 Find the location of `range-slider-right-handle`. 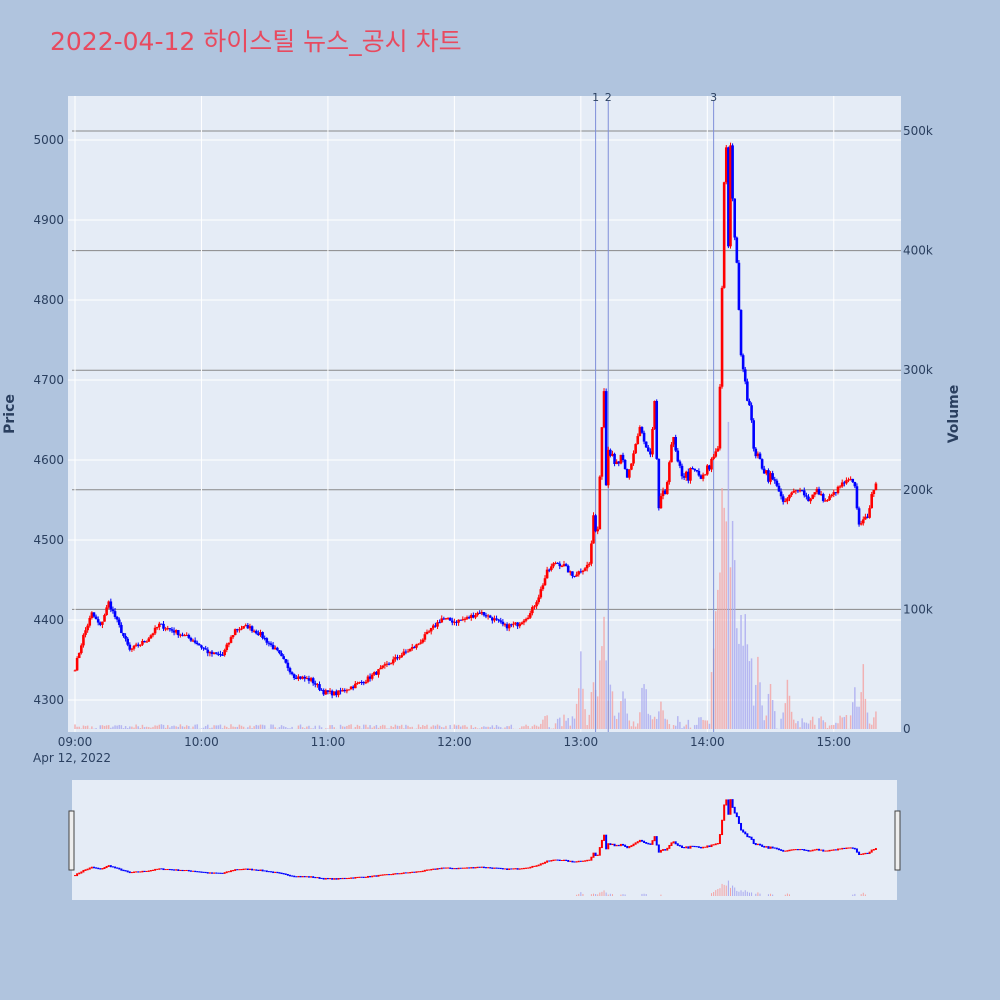

range-slider-right-handle is located at coordinates (897, 840).